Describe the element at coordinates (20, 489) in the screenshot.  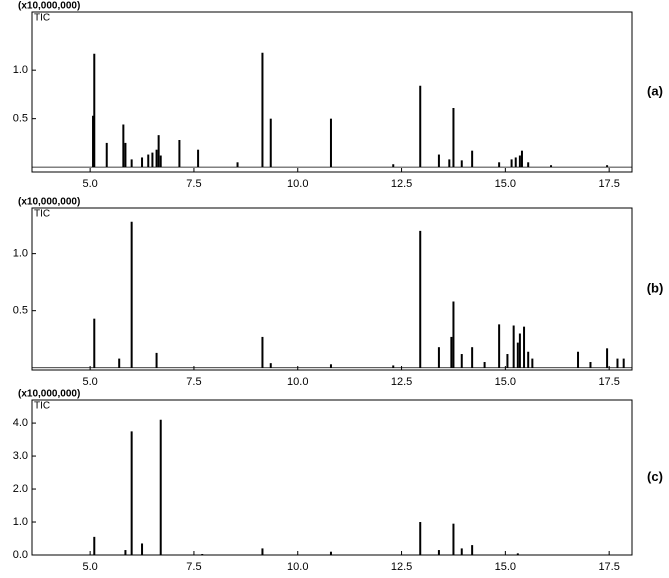
I see `y-tick-label: 2.0` at that location.